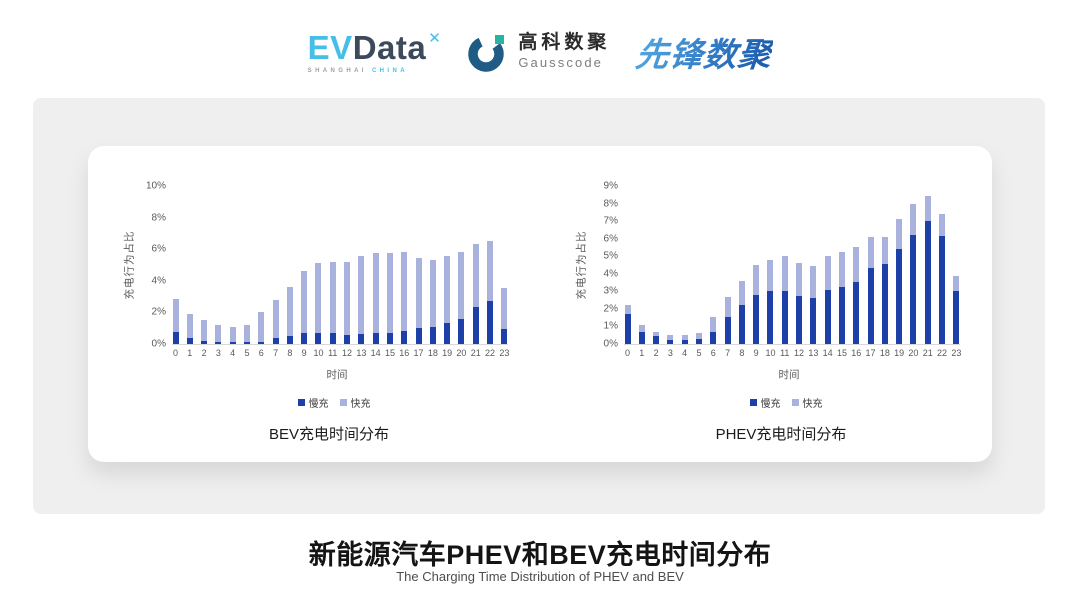 The image size is (1080, 608). I want to click on y-tick-label: 8%, so click(610, 204).